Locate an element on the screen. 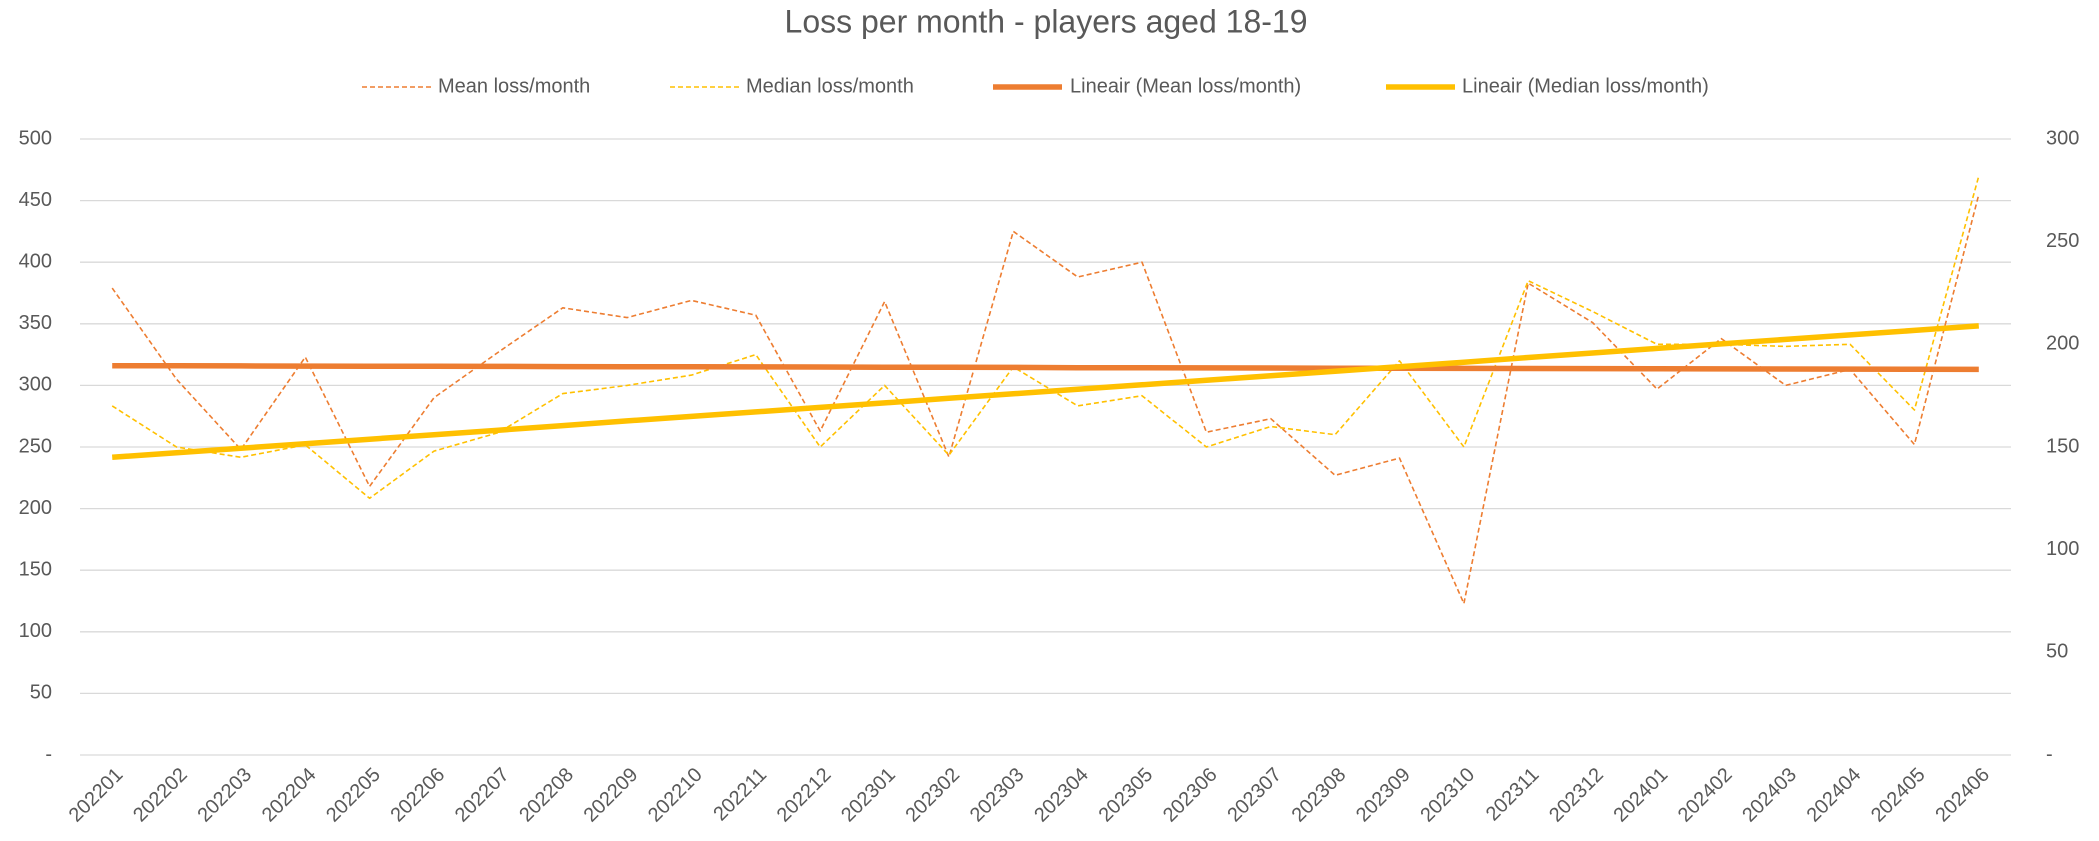 This screenshot has width=2099, height=841. x-tick-label: 202312 is located at coordinates (1576, 795).